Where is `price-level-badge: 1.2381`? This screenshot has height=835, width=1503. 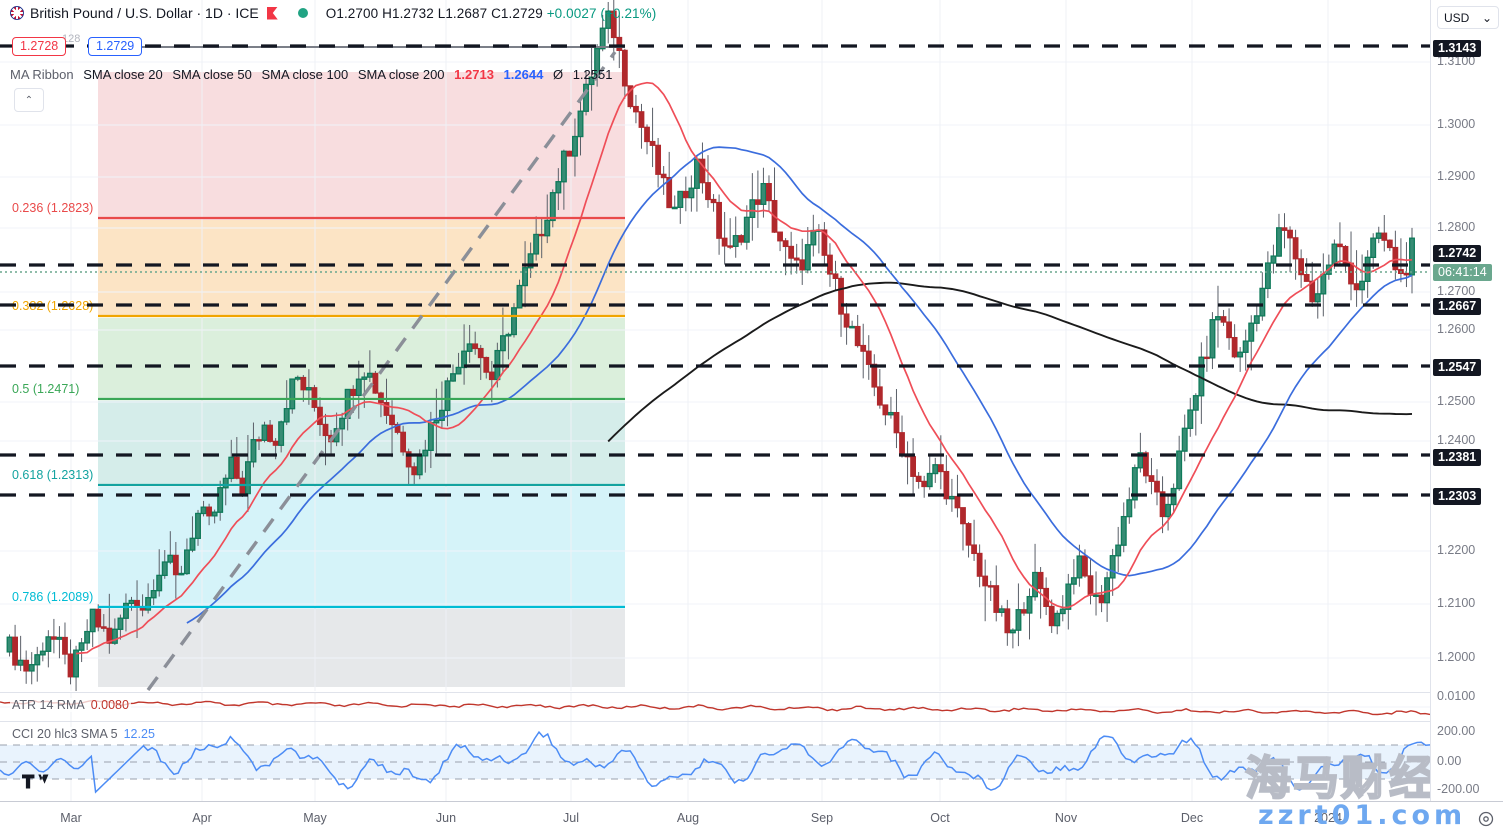
price-level-badge: 1.2381 is located at coordinates (1457, 457).